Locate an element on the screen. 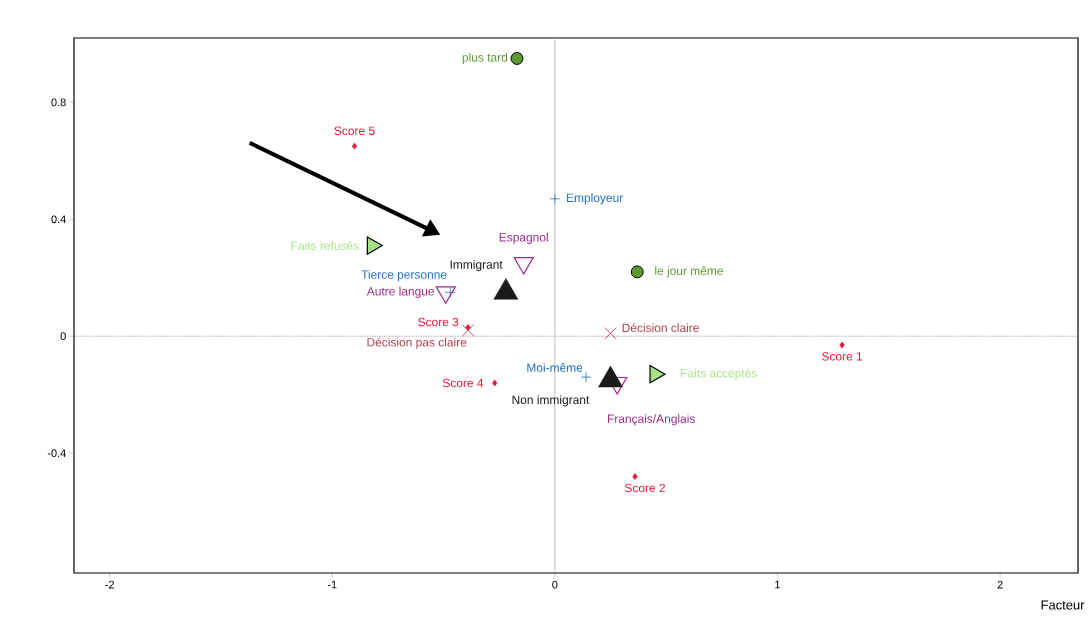 This screenshot has height=621, width=1091. series-label: Score 5 is located at coordinates (354, 130).